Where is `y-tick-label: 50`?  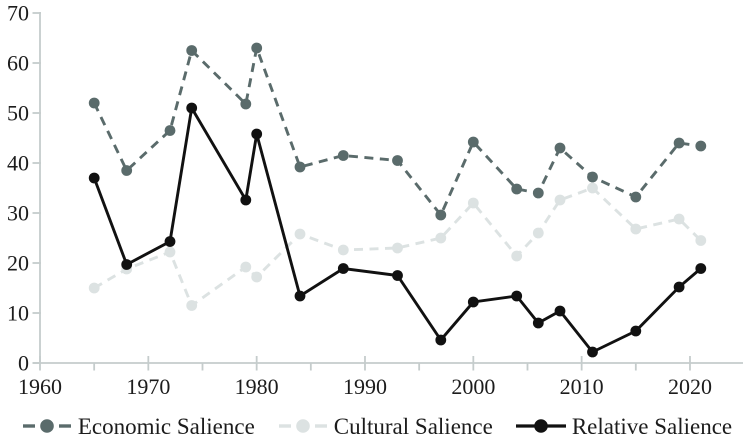
y-tick-label: 50 is located at coordinates (18, 113).